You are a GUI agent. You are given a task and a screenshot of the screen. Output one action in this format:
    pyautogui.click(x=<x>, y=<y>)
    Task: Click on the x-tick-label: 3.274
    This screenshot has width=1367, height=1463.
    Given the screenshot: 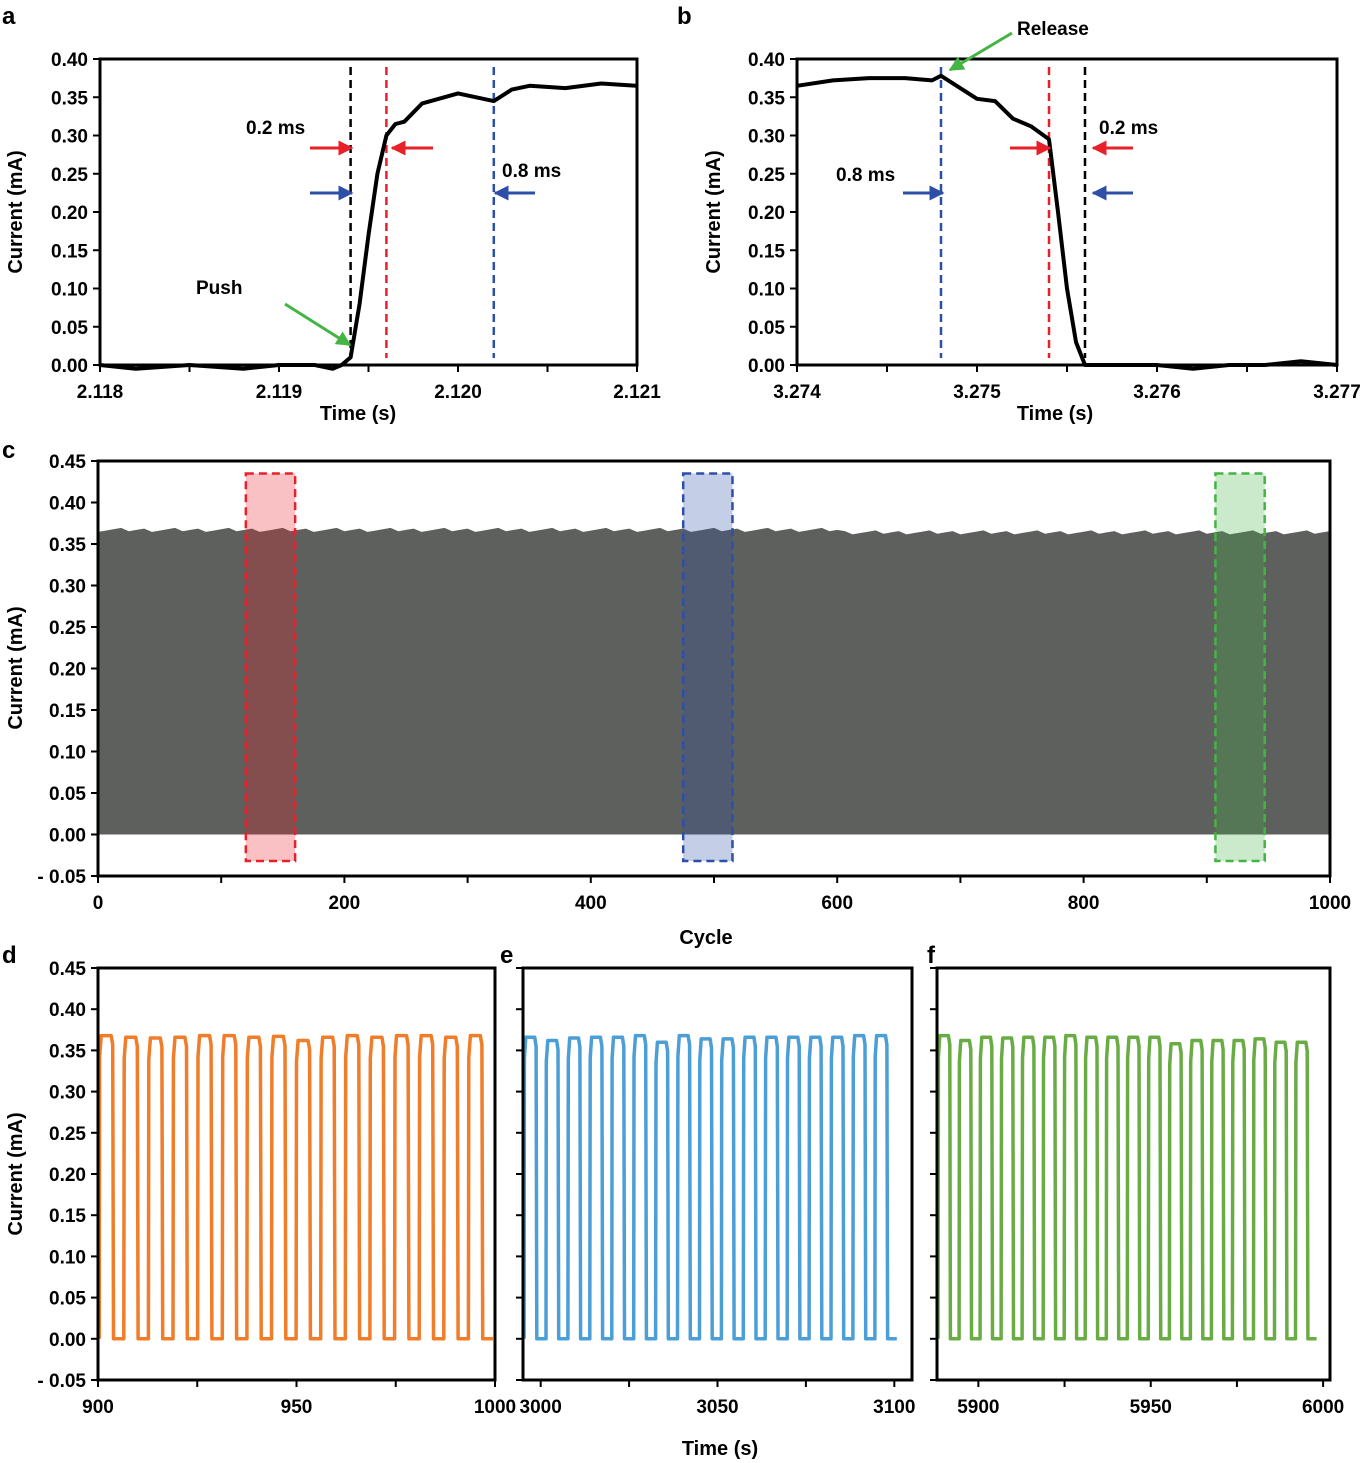 What is the action you would take?
    pyautogui.click(x=797, y=392)
    